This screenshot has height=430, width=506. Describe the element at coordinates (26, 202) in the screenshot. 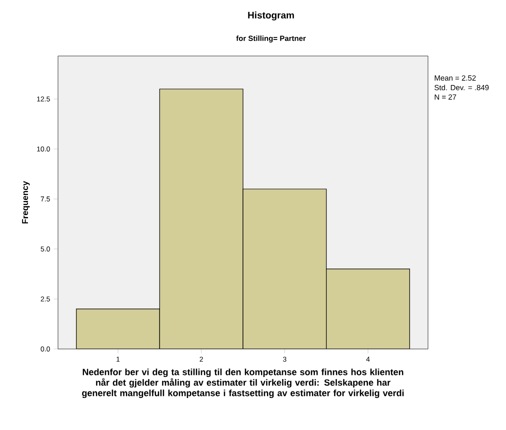

I see `y-axis-title: Frequency` at that location.